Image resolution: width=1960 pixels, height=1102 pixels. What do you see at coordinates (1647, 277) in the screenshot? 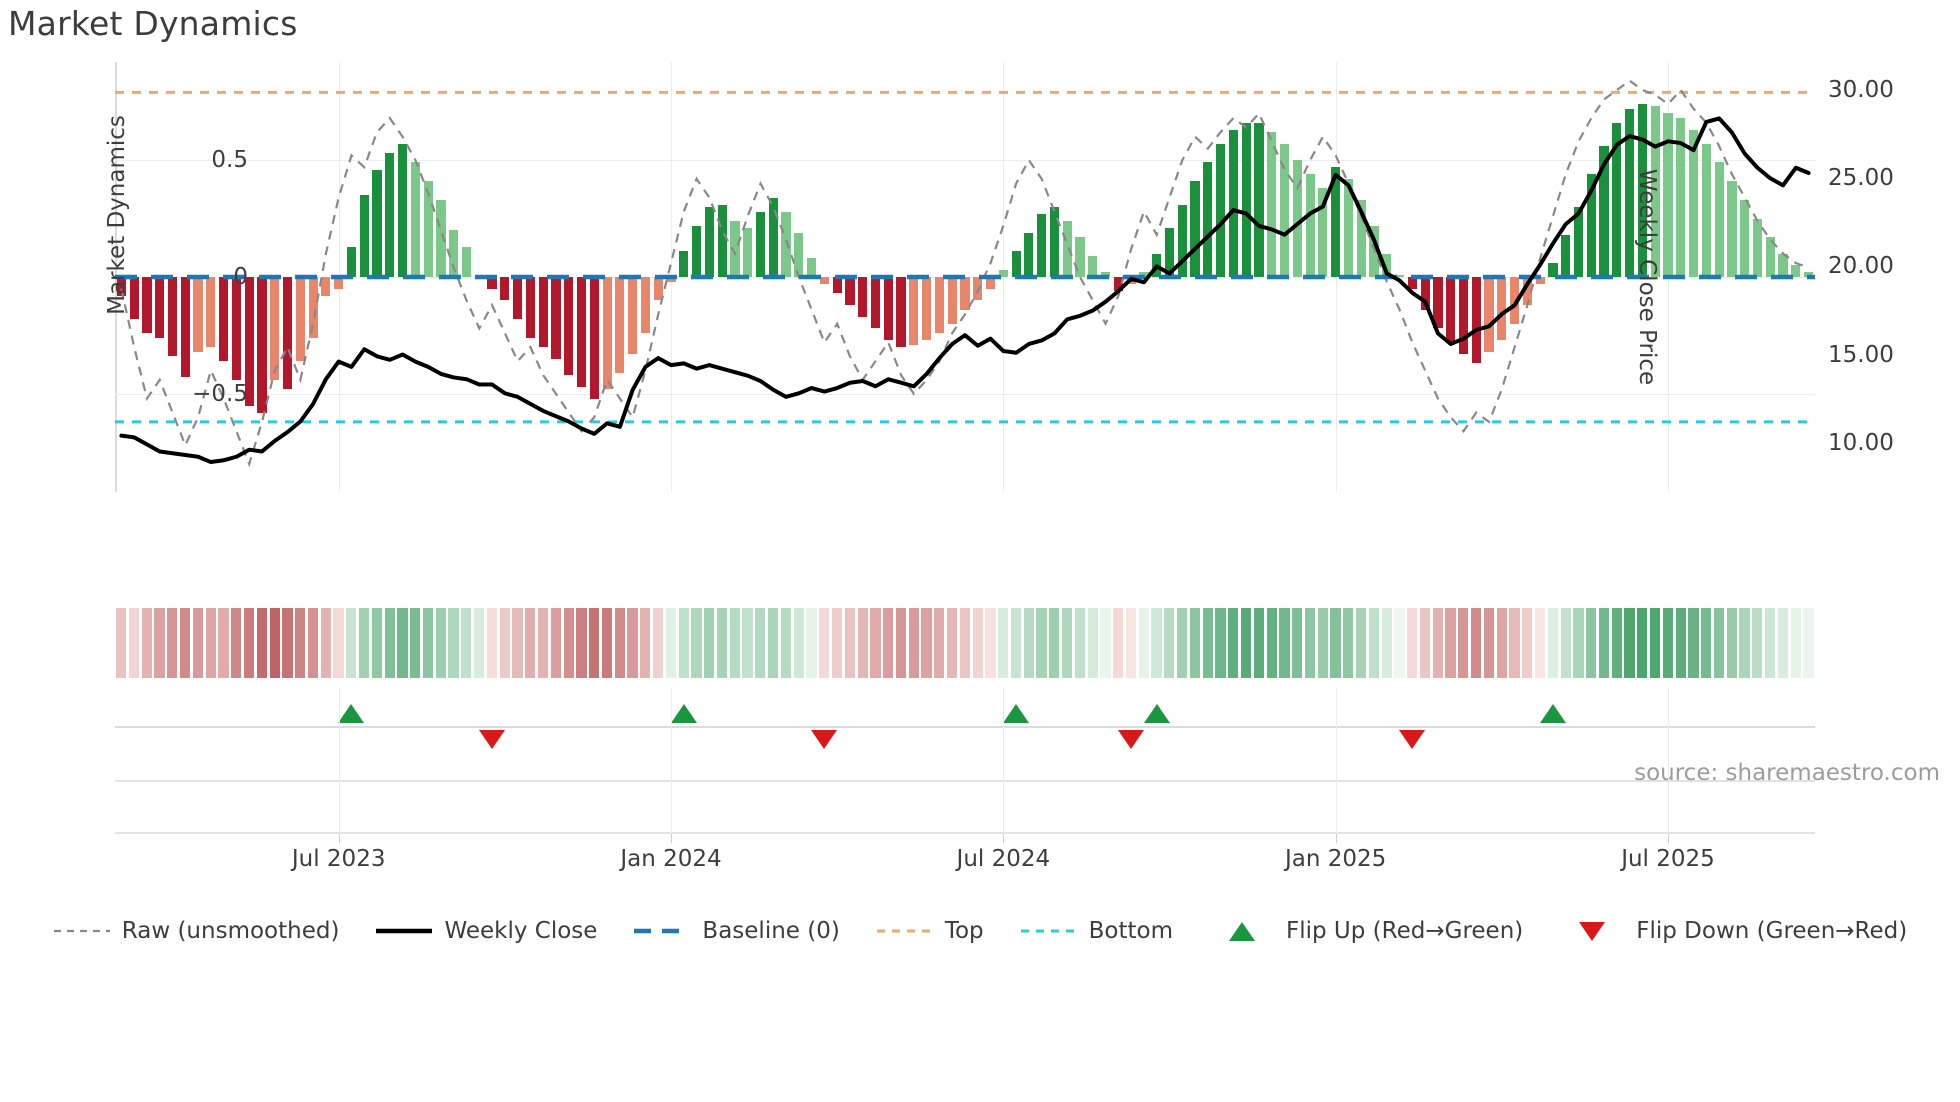
I see `right-axis-title: Weekly Close Price` at bounding box center [1647, 277].